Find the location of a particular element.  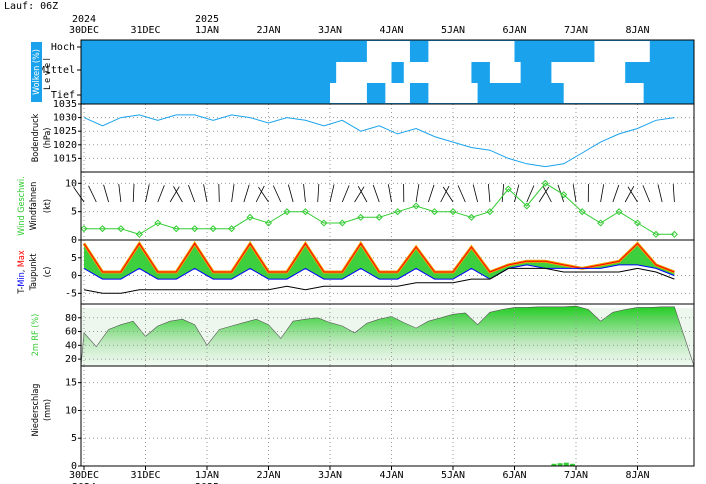

humidity-ytick-label: 80 is located at coordinates (71, 318).